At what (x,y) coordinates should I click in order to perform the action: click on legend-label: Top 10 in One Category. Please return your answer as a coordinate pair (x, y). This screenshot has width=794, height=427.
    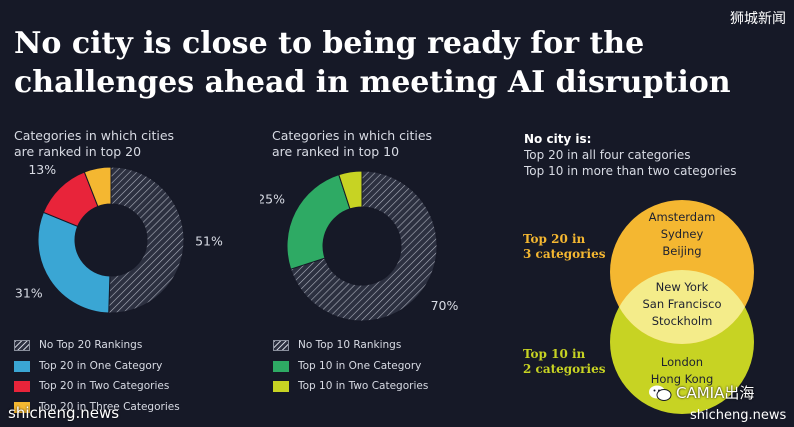
    Looking at the image, I should click on (360, 366).